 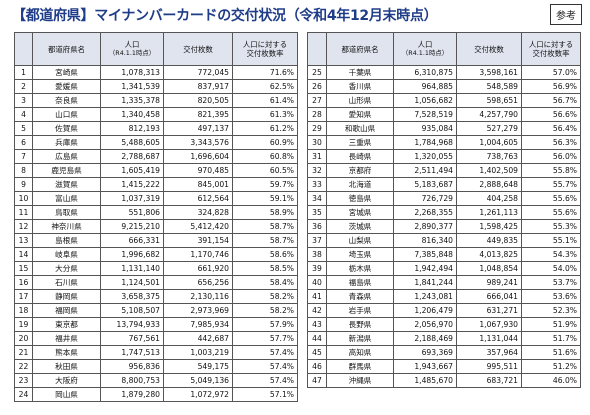 I want to click on table-cell: 広島県, so click(x=66, y=156).